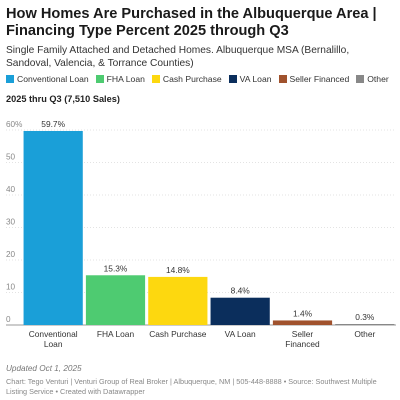 Image resolution: width=400 pixels, height=400 pixels. Describe the element at coordinates (241, 291) in the screenshot. I see `data-label-3: 8.4%` at that location.